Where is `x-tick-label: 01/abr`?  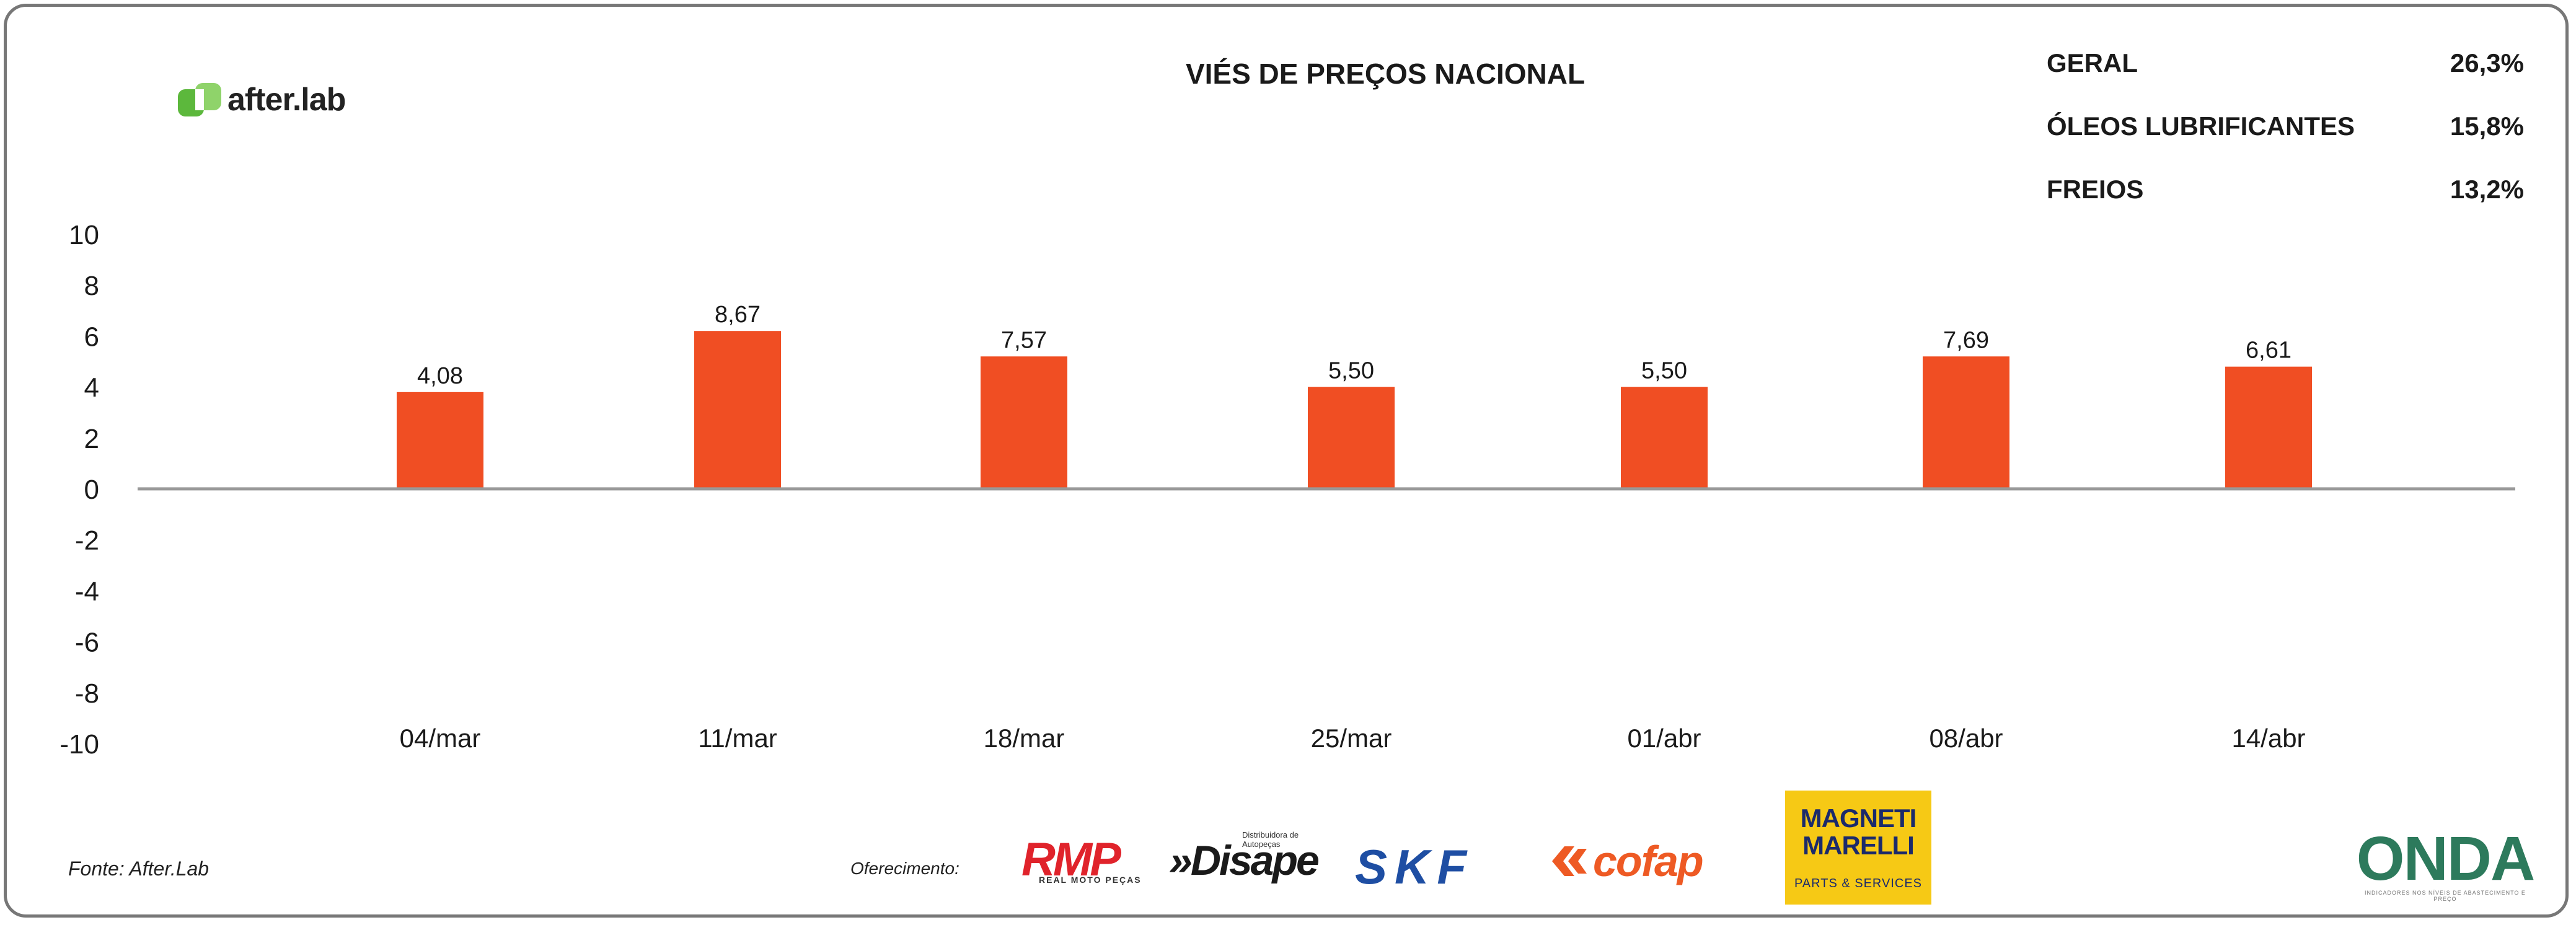
x-tick-label: 01/abr is located at coordinates (1664, 738).